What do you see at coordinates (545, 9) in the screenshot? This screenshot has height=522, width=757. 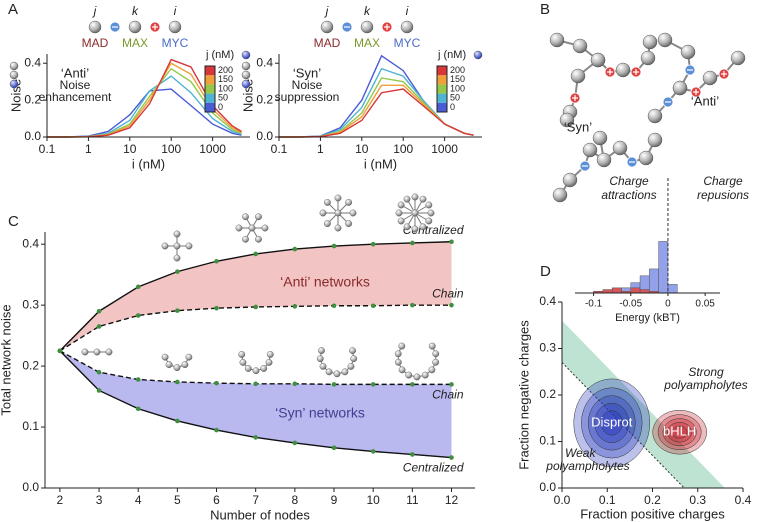 I see `panel-label: B` at bounding box center [545, 9].